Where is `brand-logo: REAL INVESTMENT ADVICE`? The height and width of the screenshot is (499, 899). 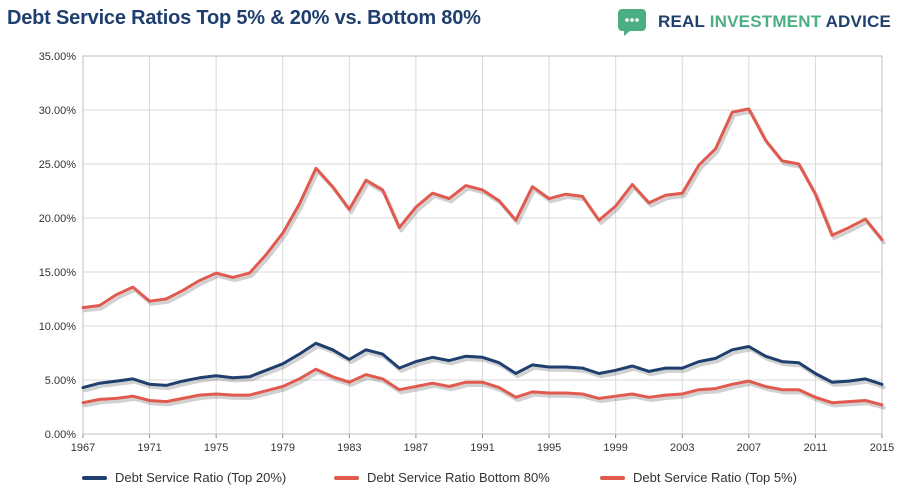 brand-logo: REAL INVESTMENT ADVICE is located at coordinates (753, 22).